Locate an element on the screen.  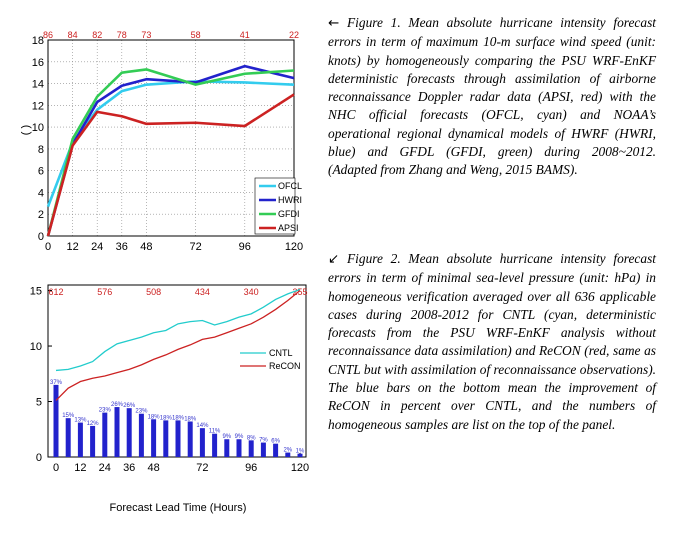
arrow-left-icon: ← is located at coordinates (334, 23).